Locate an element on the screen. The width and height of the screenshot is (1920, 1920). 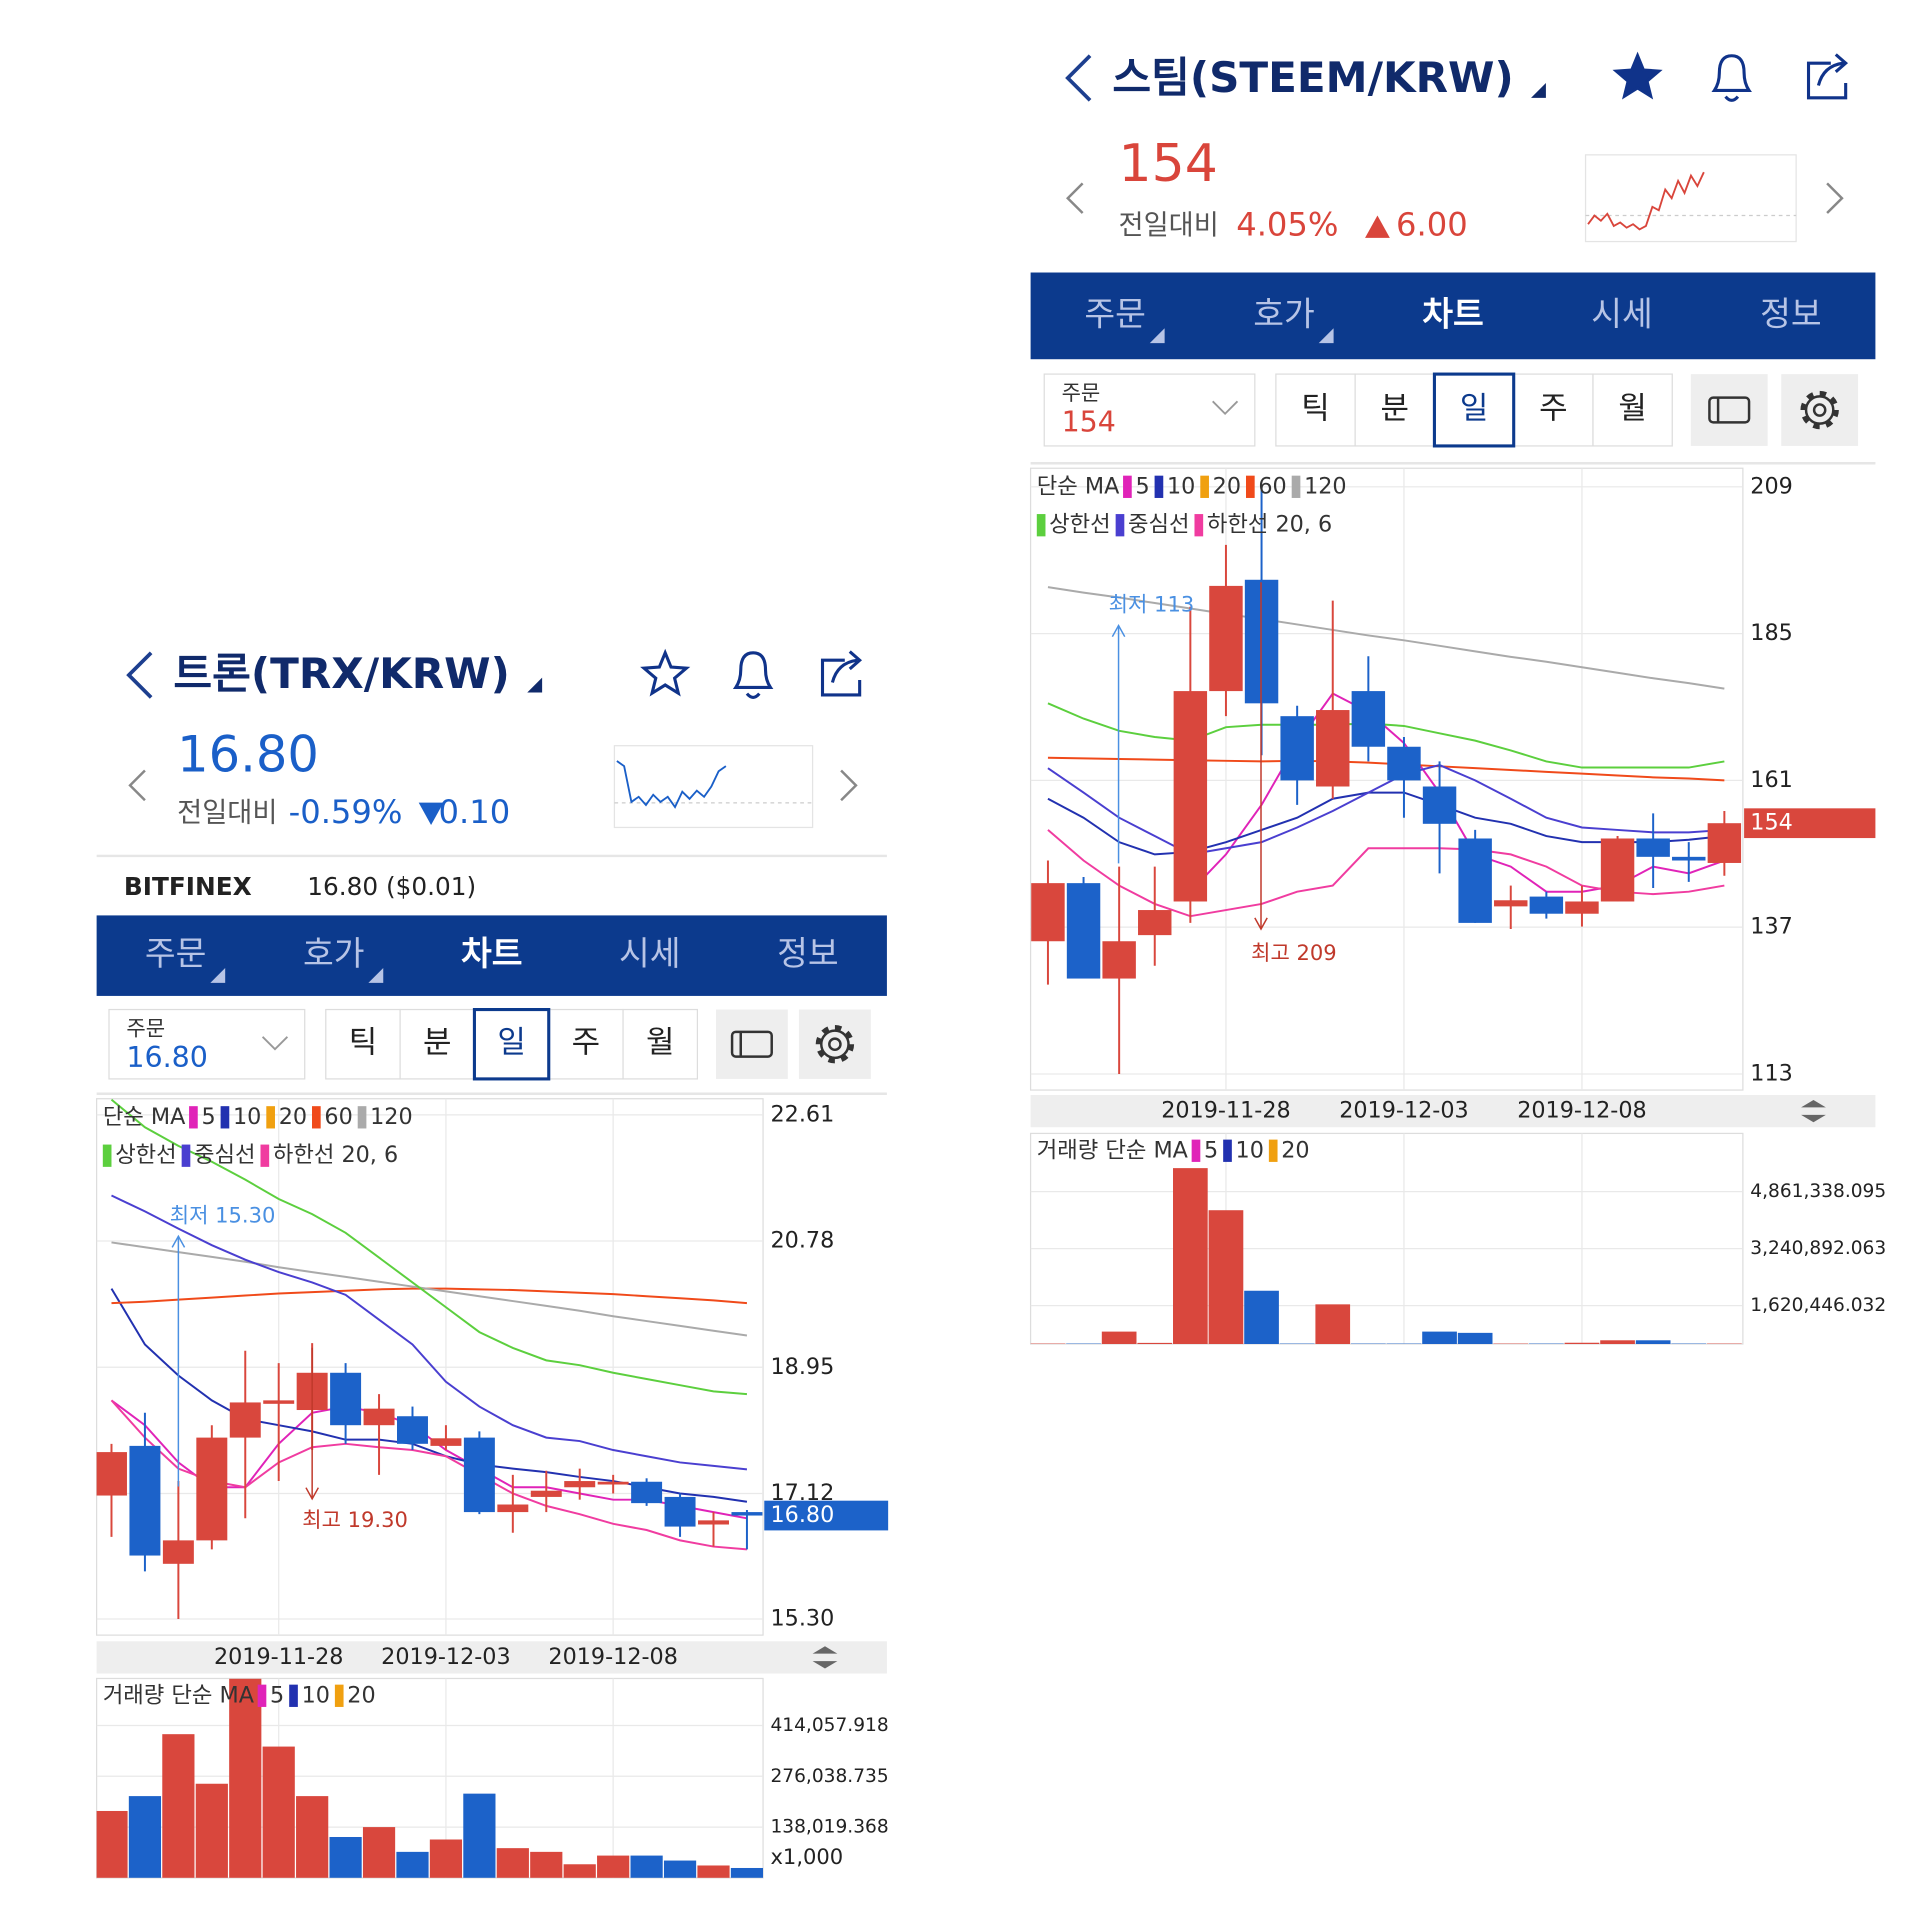
gear-hole is located at coordinates (1819, 410).